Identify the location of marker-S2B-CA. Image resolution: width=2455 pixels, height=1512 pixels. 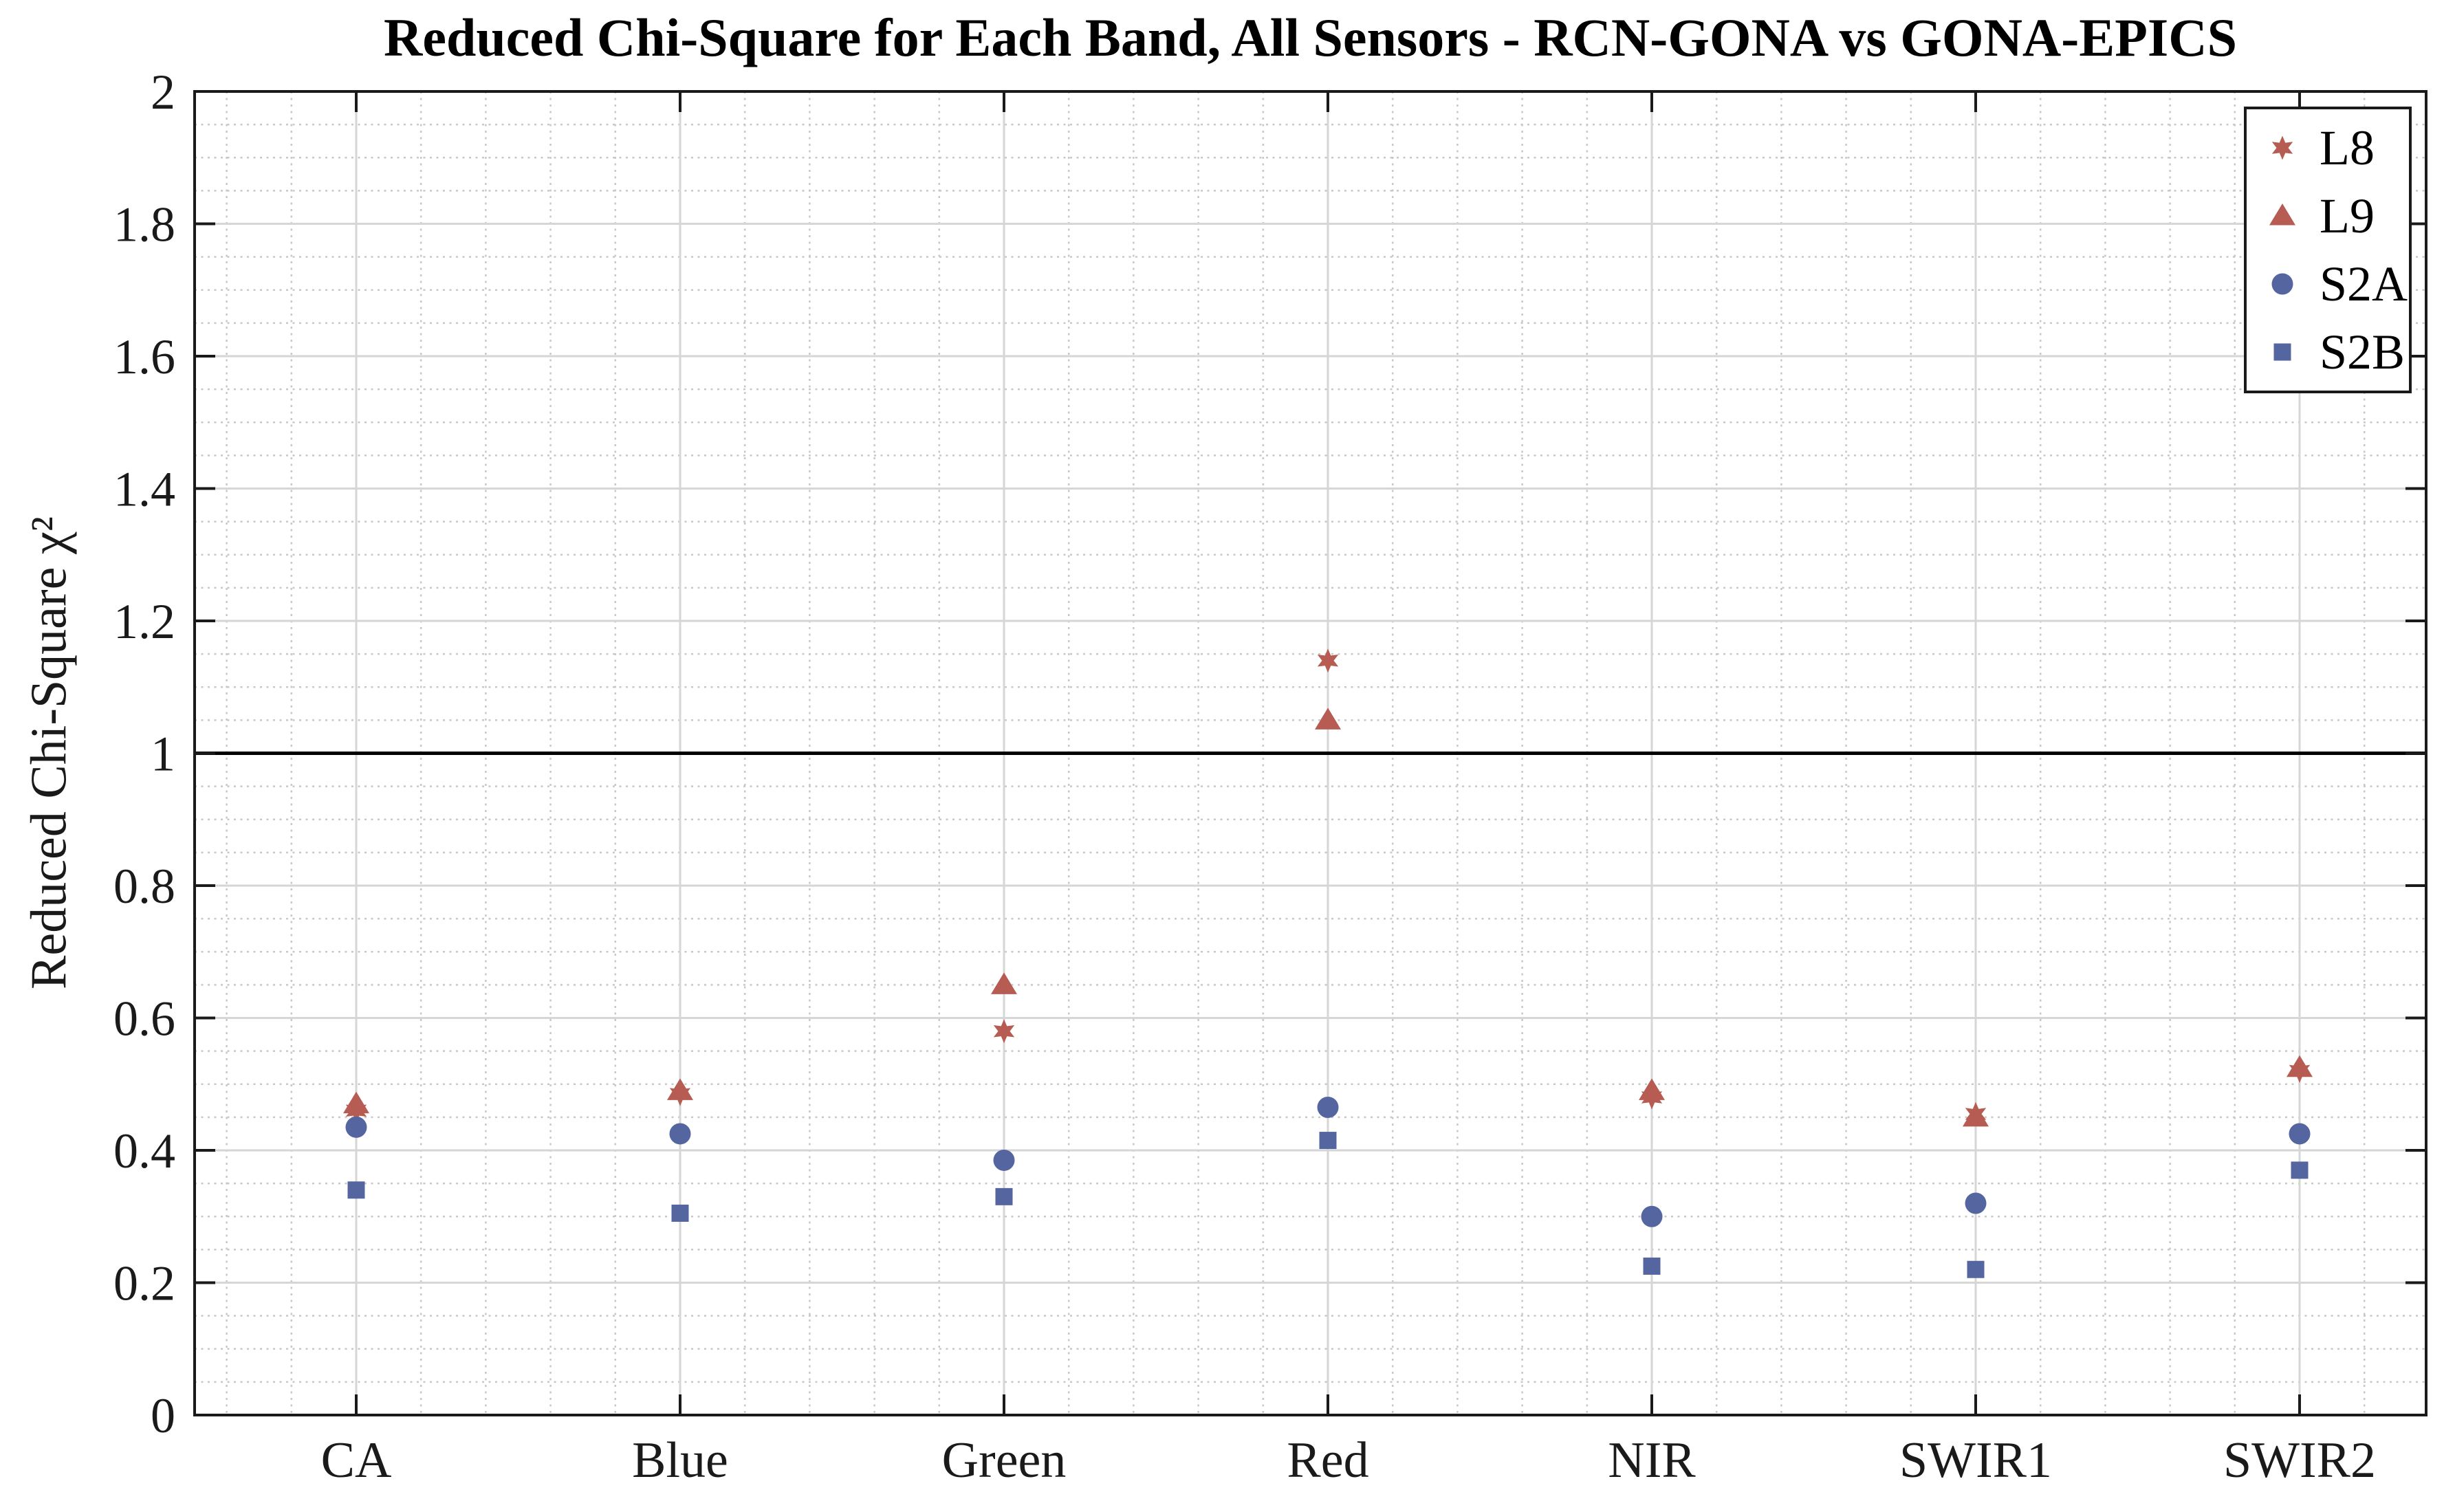
(356, 1190).